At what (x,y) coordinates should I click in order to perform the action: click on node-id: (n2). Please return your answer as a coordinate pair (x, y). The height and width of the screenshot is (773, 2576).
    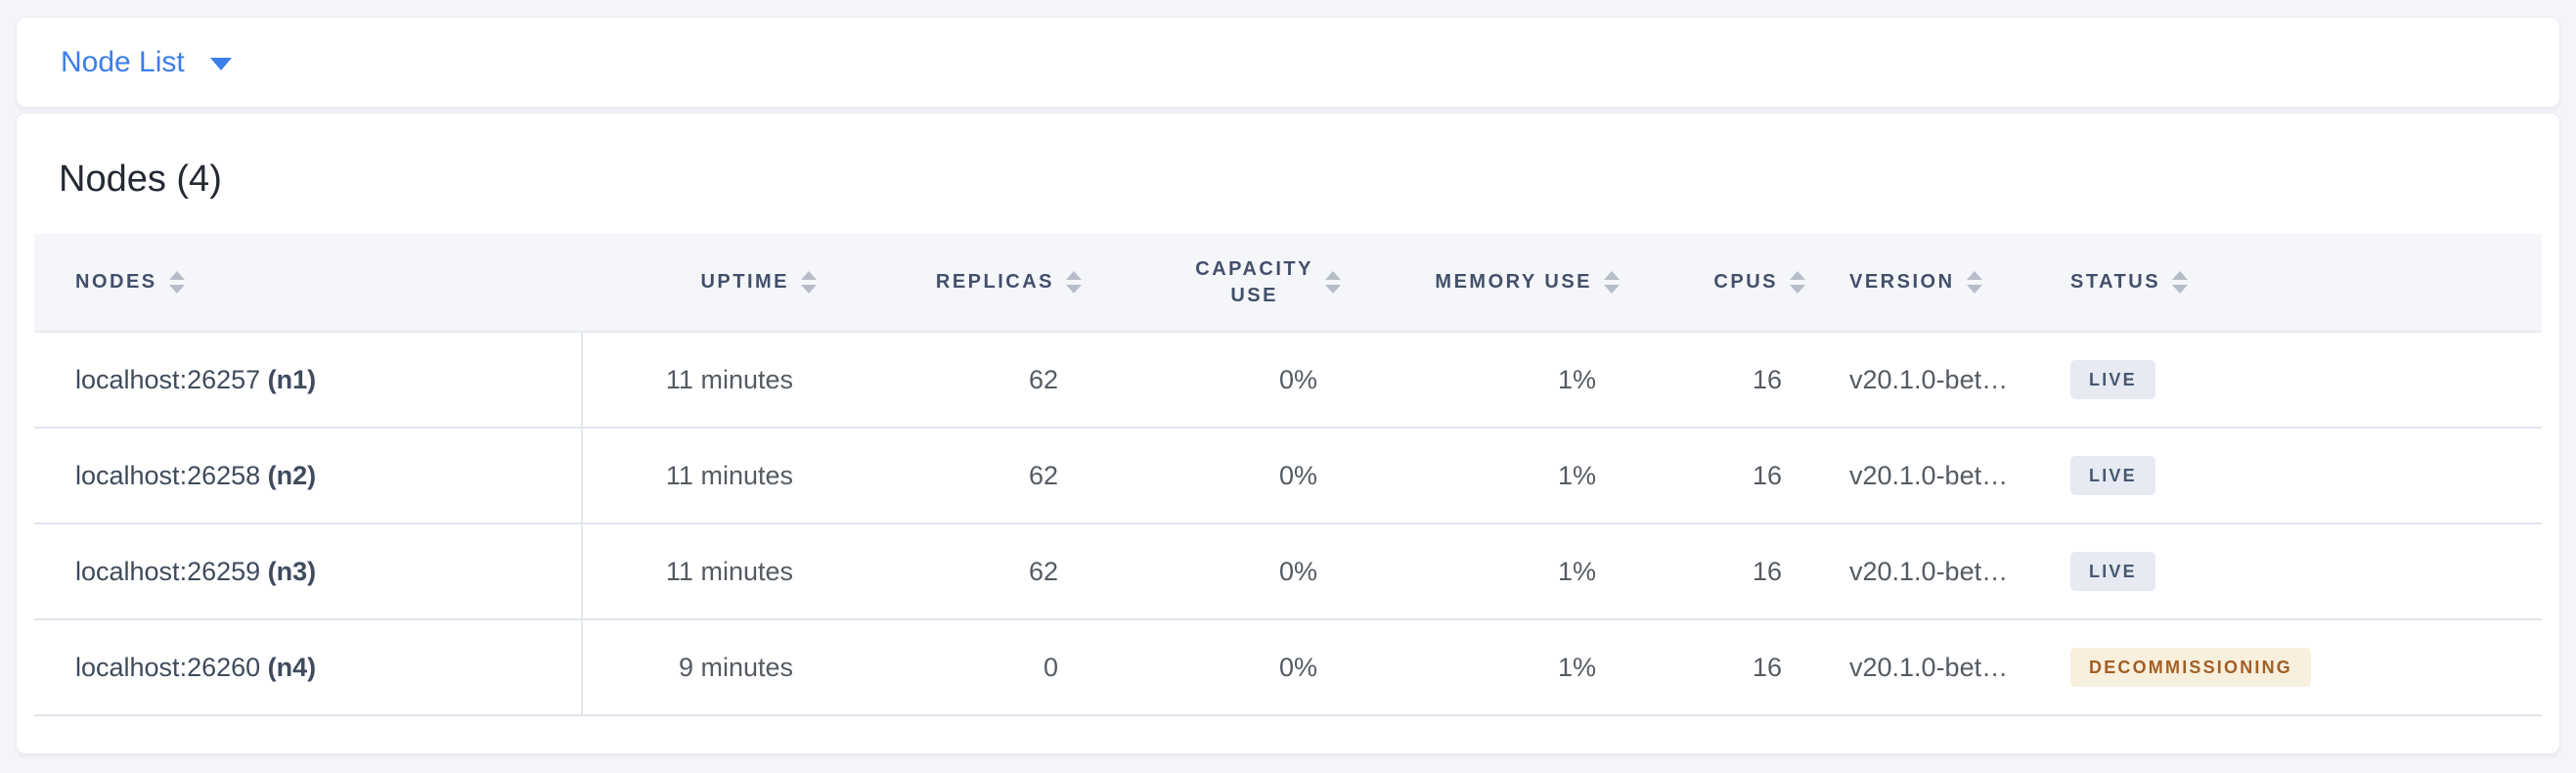
    Looking at the image, I should click on (292, 475).